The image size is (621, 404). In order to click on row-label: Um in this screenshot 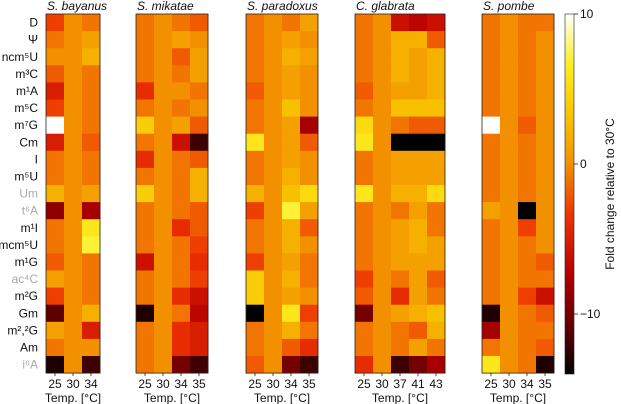, I will do `click(28, 194)`.